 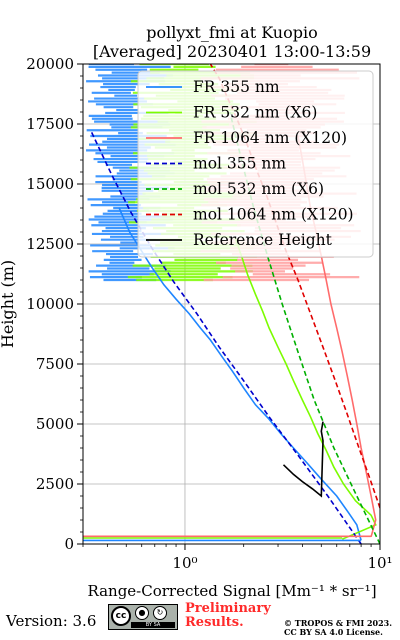 What do you see at coordinates (228, 608) in the screenshot?
I see `preliminary-text: Preliminary` at bounding box center [228, 608].